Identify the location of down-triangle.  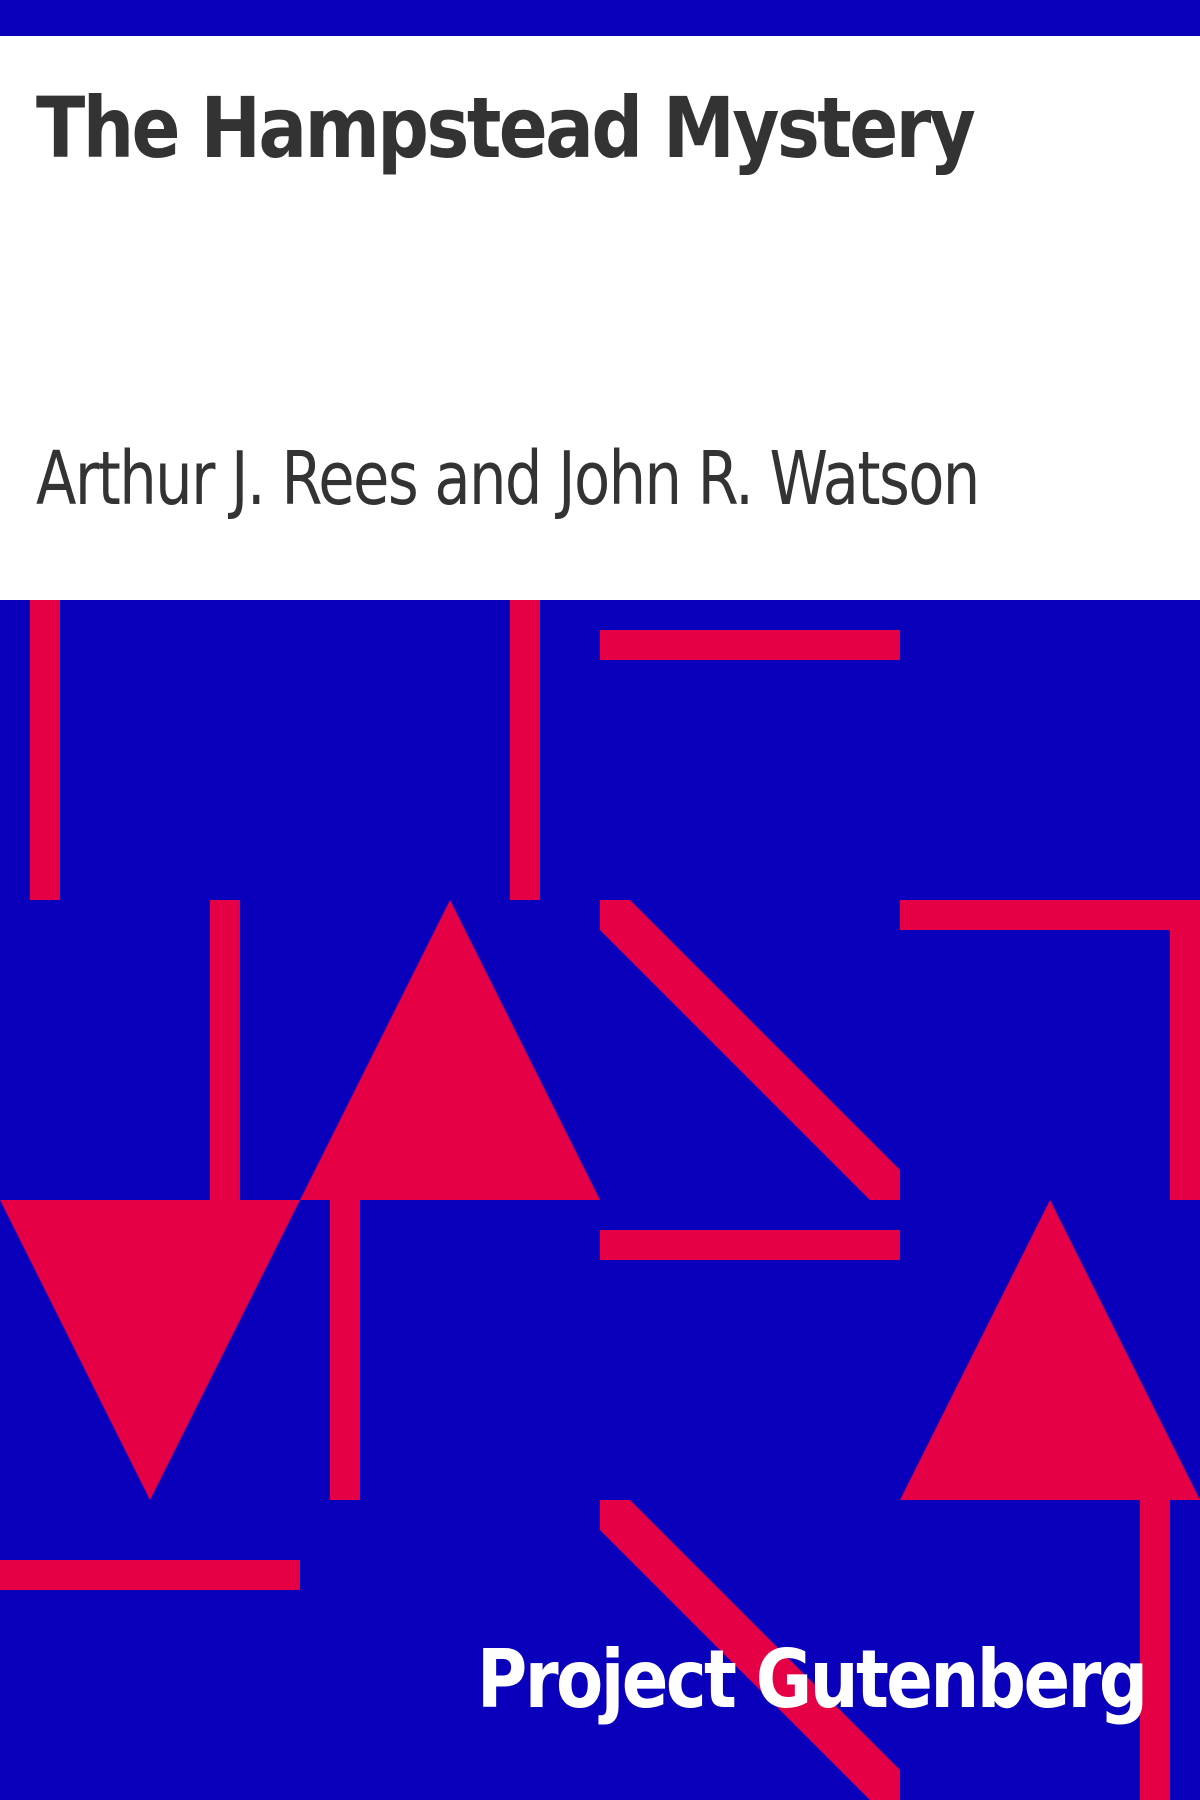
(150, 1350).